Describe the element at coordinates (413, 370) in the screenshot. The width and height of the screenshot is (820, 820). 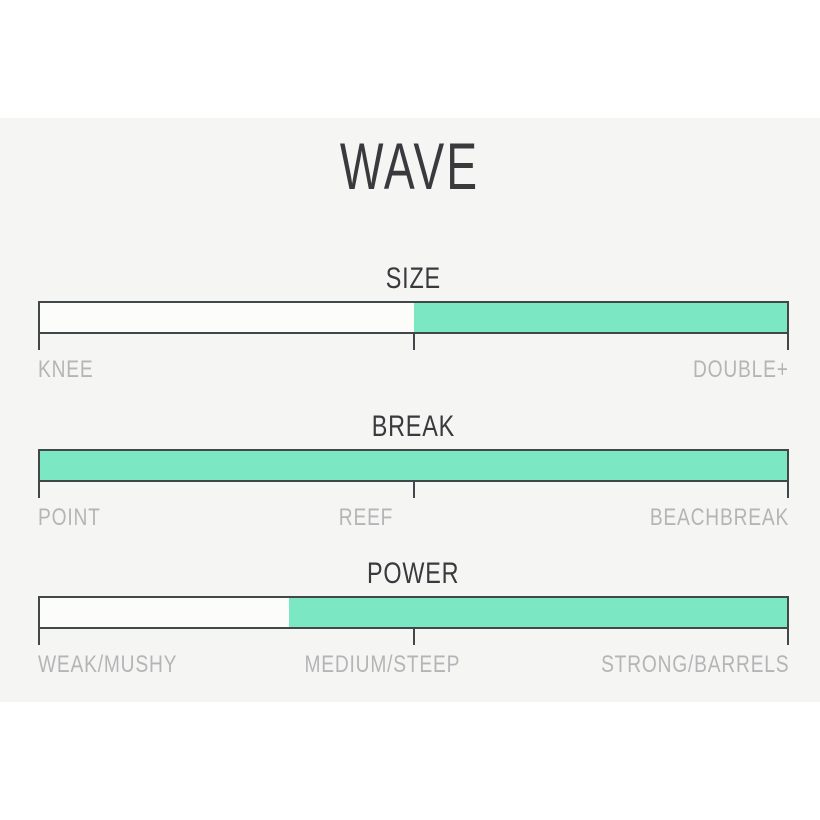
I see `scale-labels: KNEE DOUBLE+` at that location.